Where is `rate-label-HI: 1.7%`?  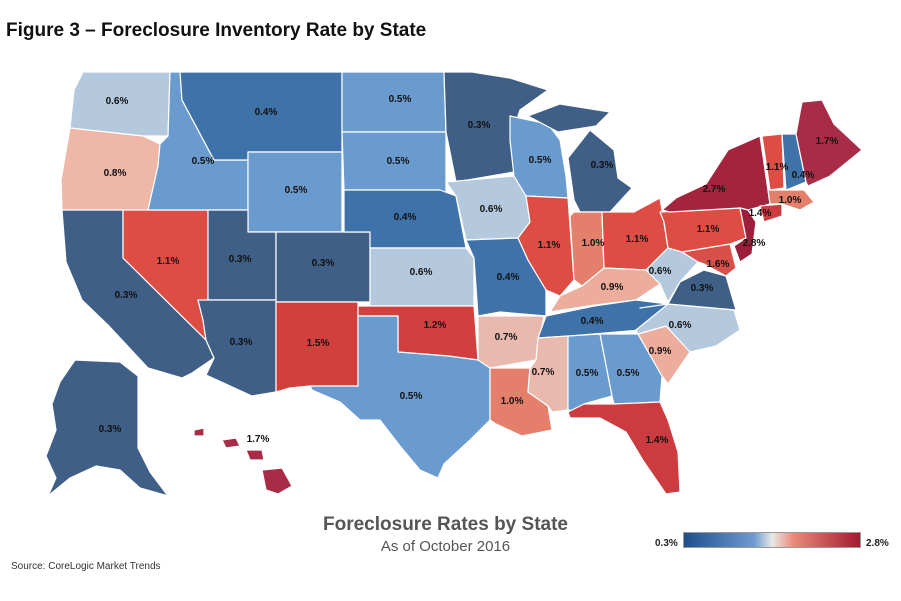 rate-label-HI: 1.7% is located at coordinates (258, 439).